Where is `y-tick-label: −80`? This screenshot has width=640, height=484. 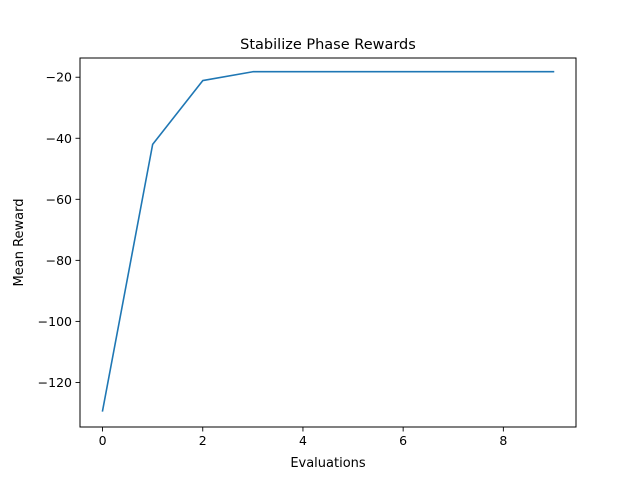
y-tick-label: −80 is located at coordinates (59, 260).